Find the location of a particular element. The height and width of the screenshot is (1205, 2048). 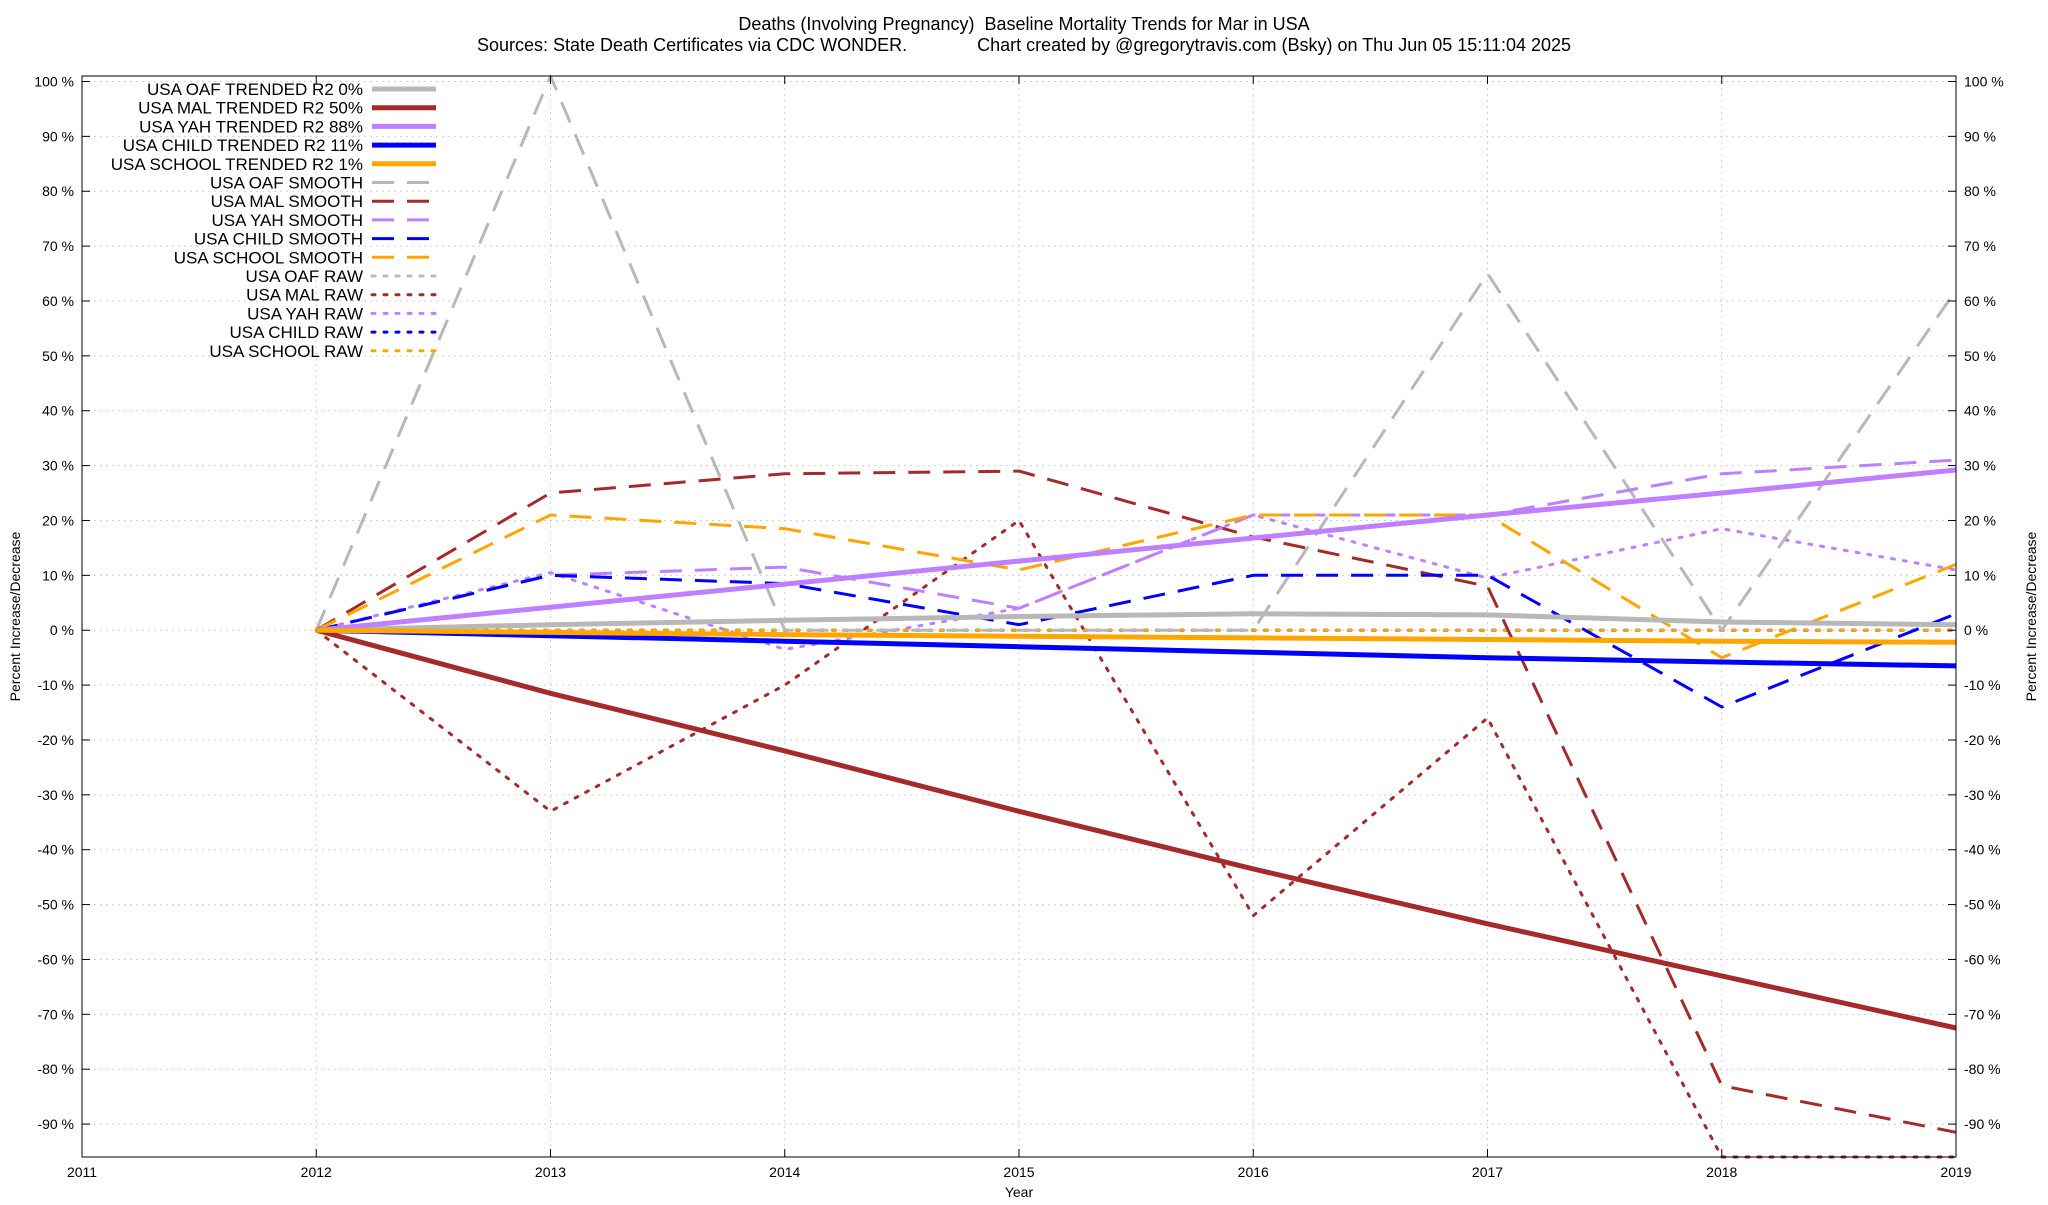

y-tick-label-left: 70 % is located at coordinates (58, 246).